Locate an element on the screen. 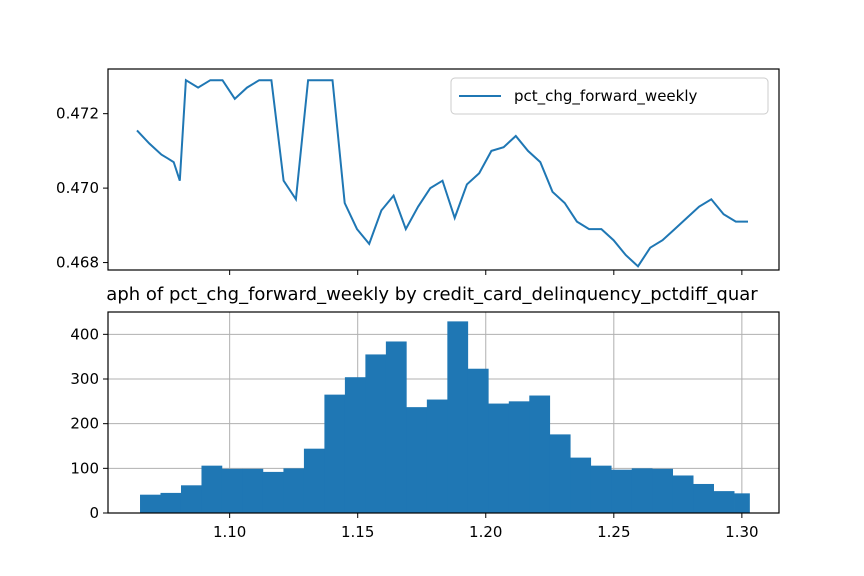 Image resolution: width=864 pixels, height=576 pixels. x-tick-label: 1.10 is located at coordinates (229, 532).